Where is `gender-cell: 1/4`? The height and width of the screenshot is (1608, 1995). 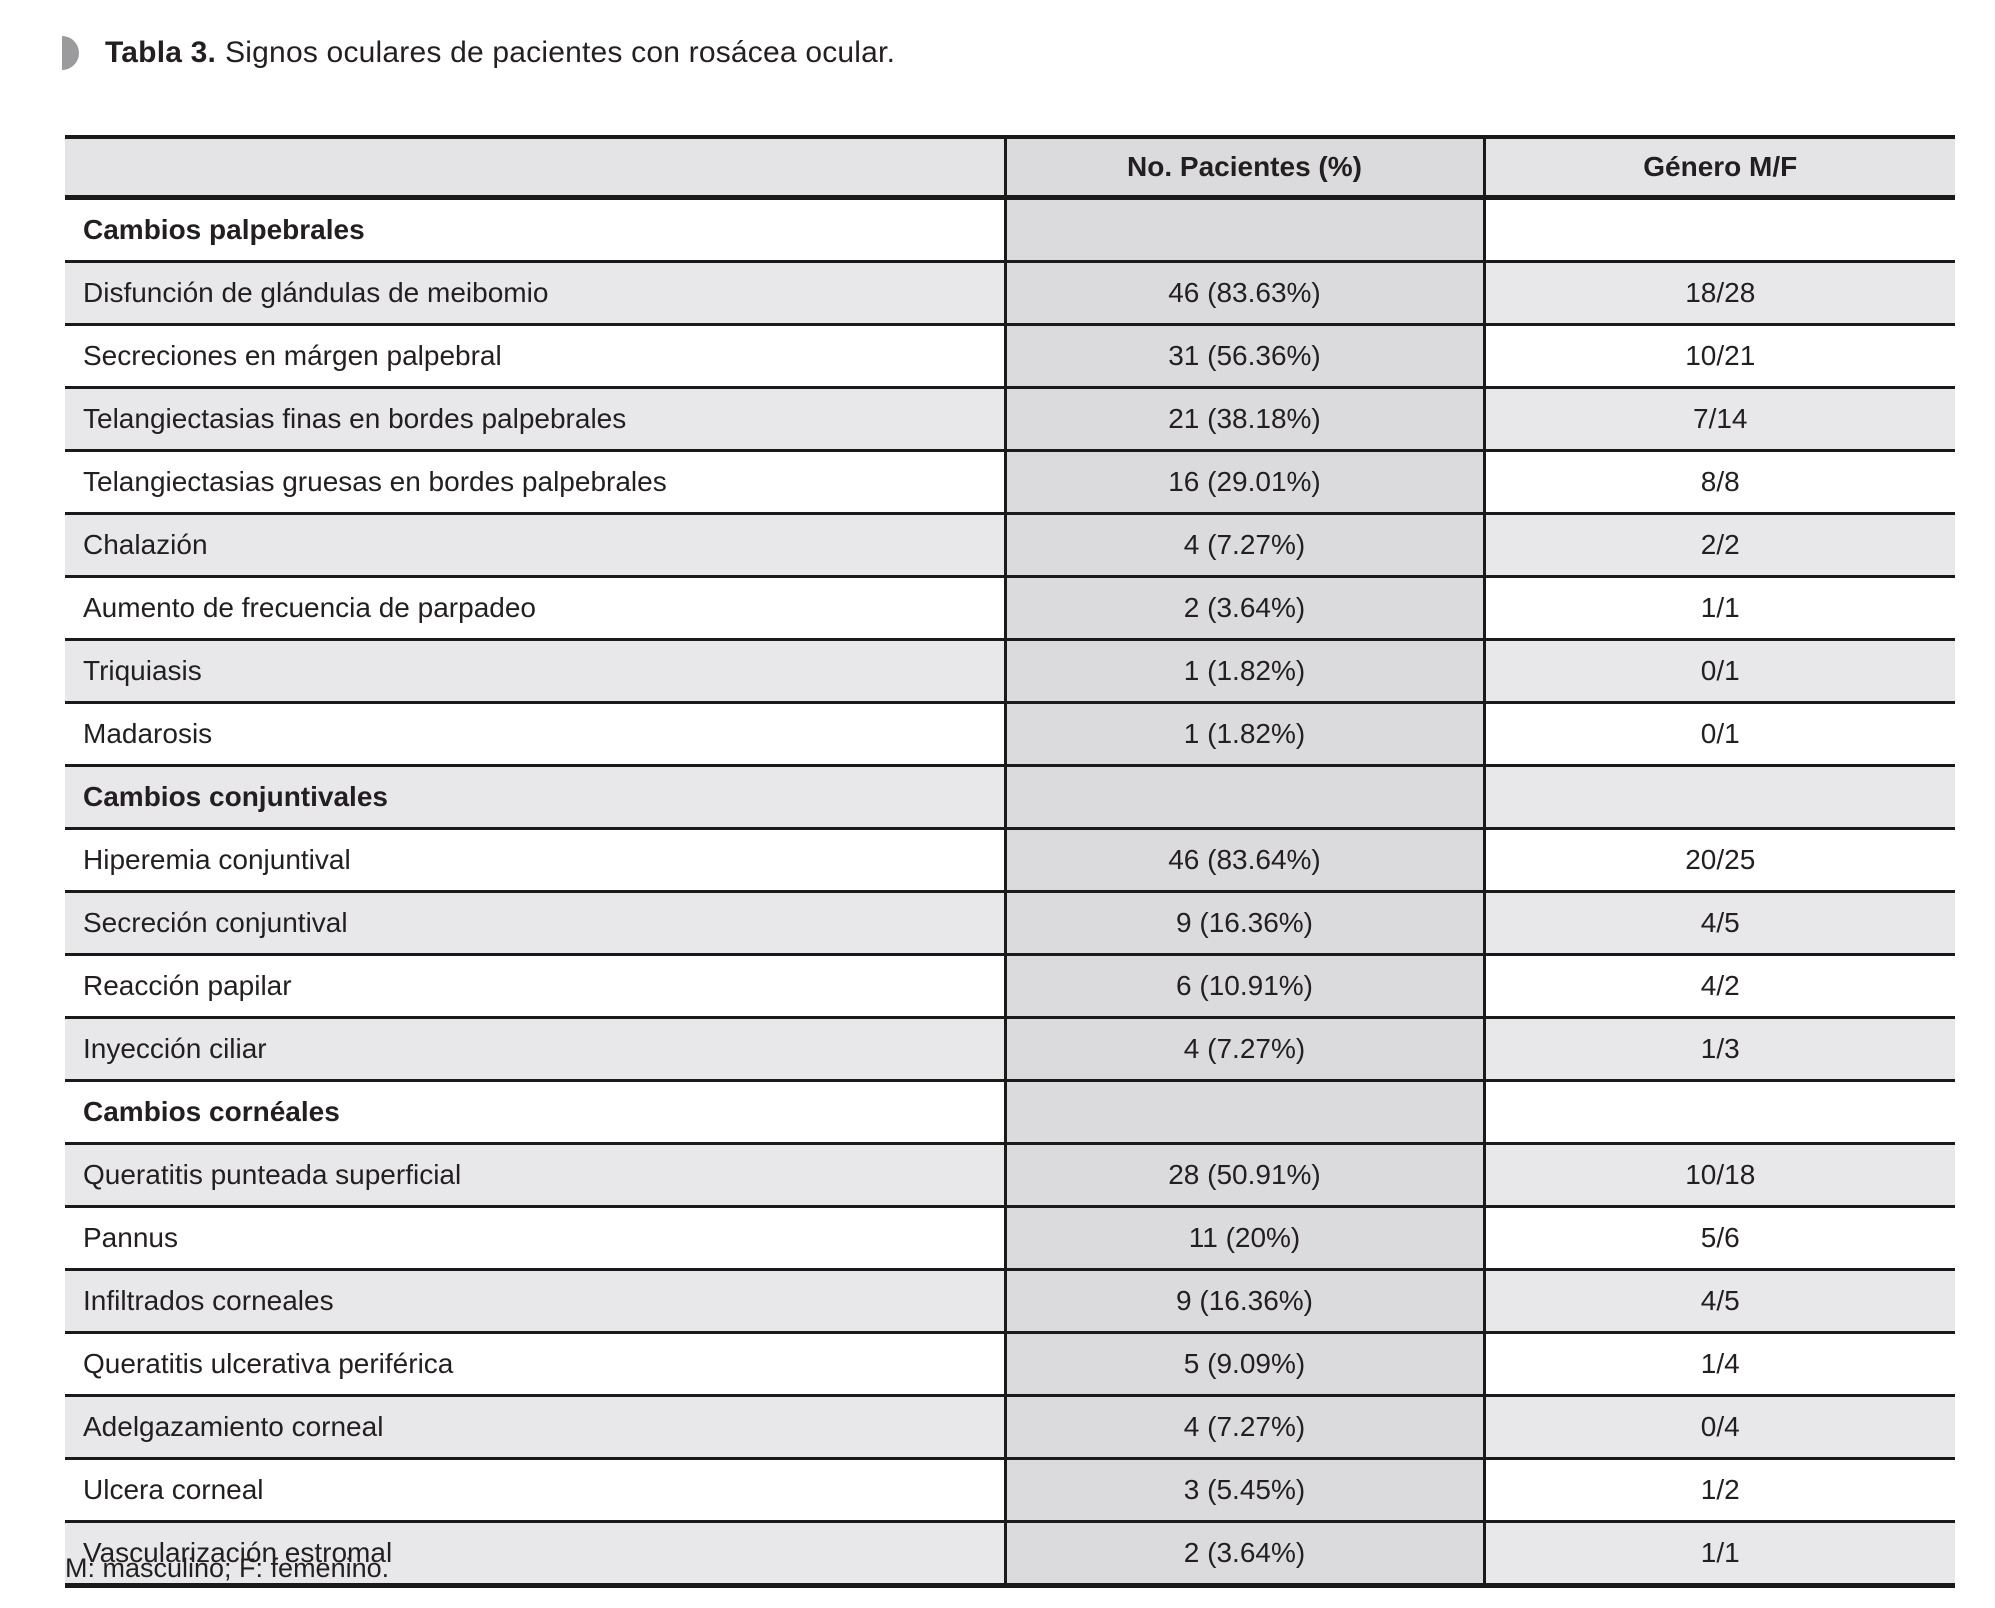 gender-cell: 1/4 is located at coordinates (1719, 1364).